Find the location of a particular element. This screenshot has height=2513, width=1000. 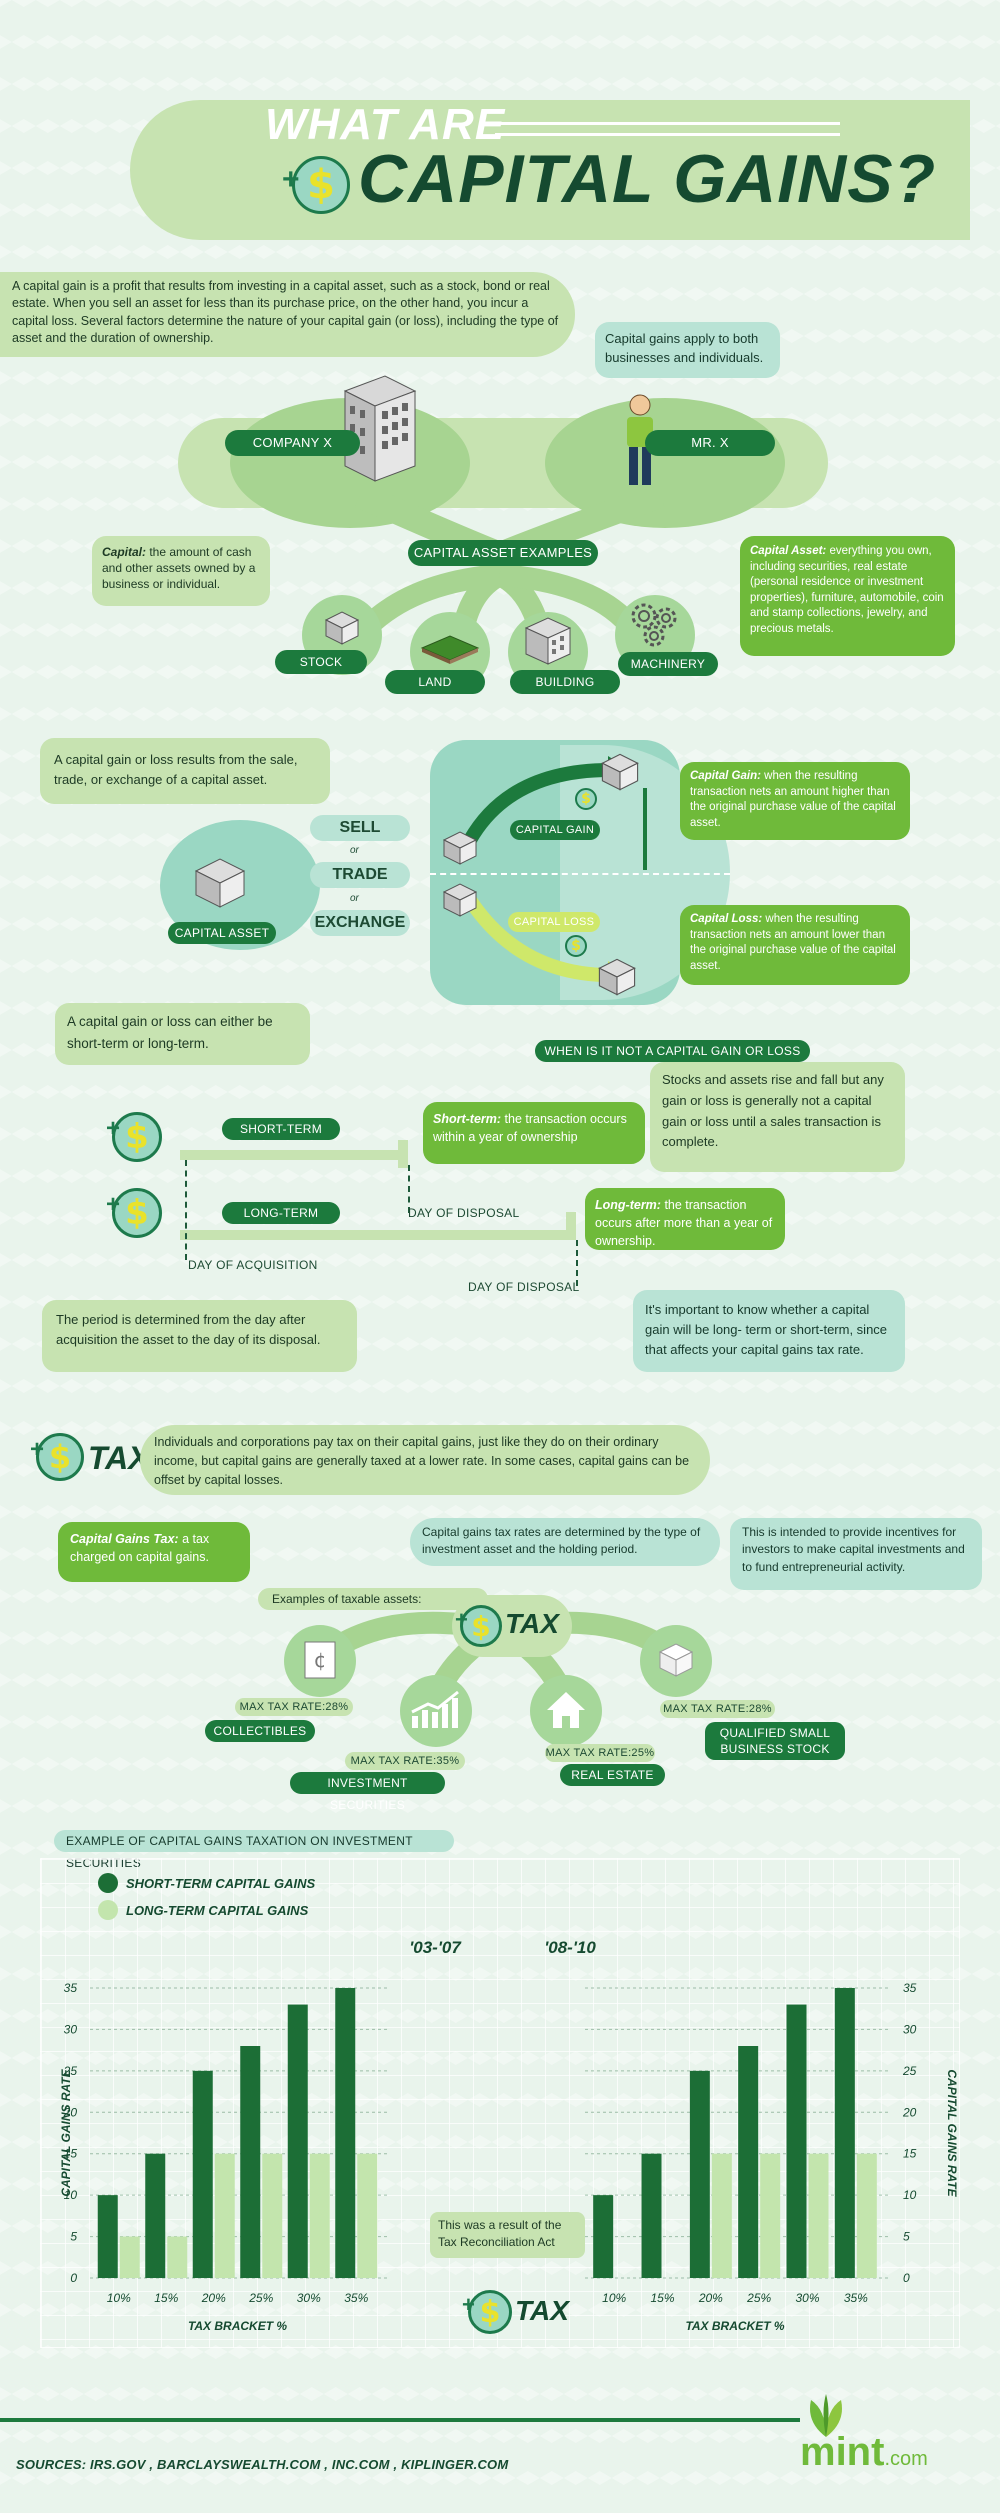

cg-tax-text: a tax charged on capital gains. is located at coordinates (140, 1548).